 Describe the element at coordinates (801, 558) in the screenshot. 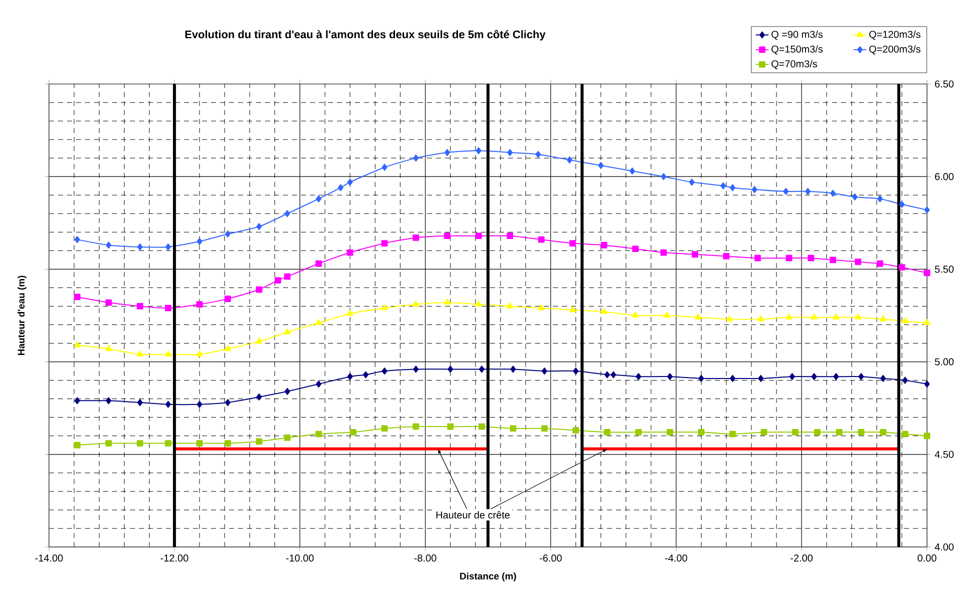

I see `x-tick-label: -2.00` at that location.